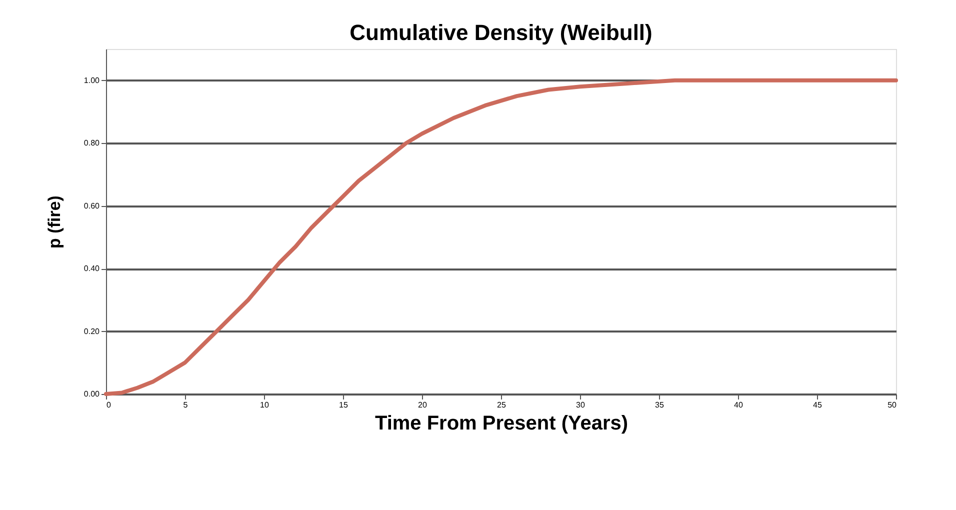 This screenshot has width=956, height=510. What do you see at coordinates (423, 405) in the screenshot?
I see `x-tick-label: 20` at bounding box center [423, 405].